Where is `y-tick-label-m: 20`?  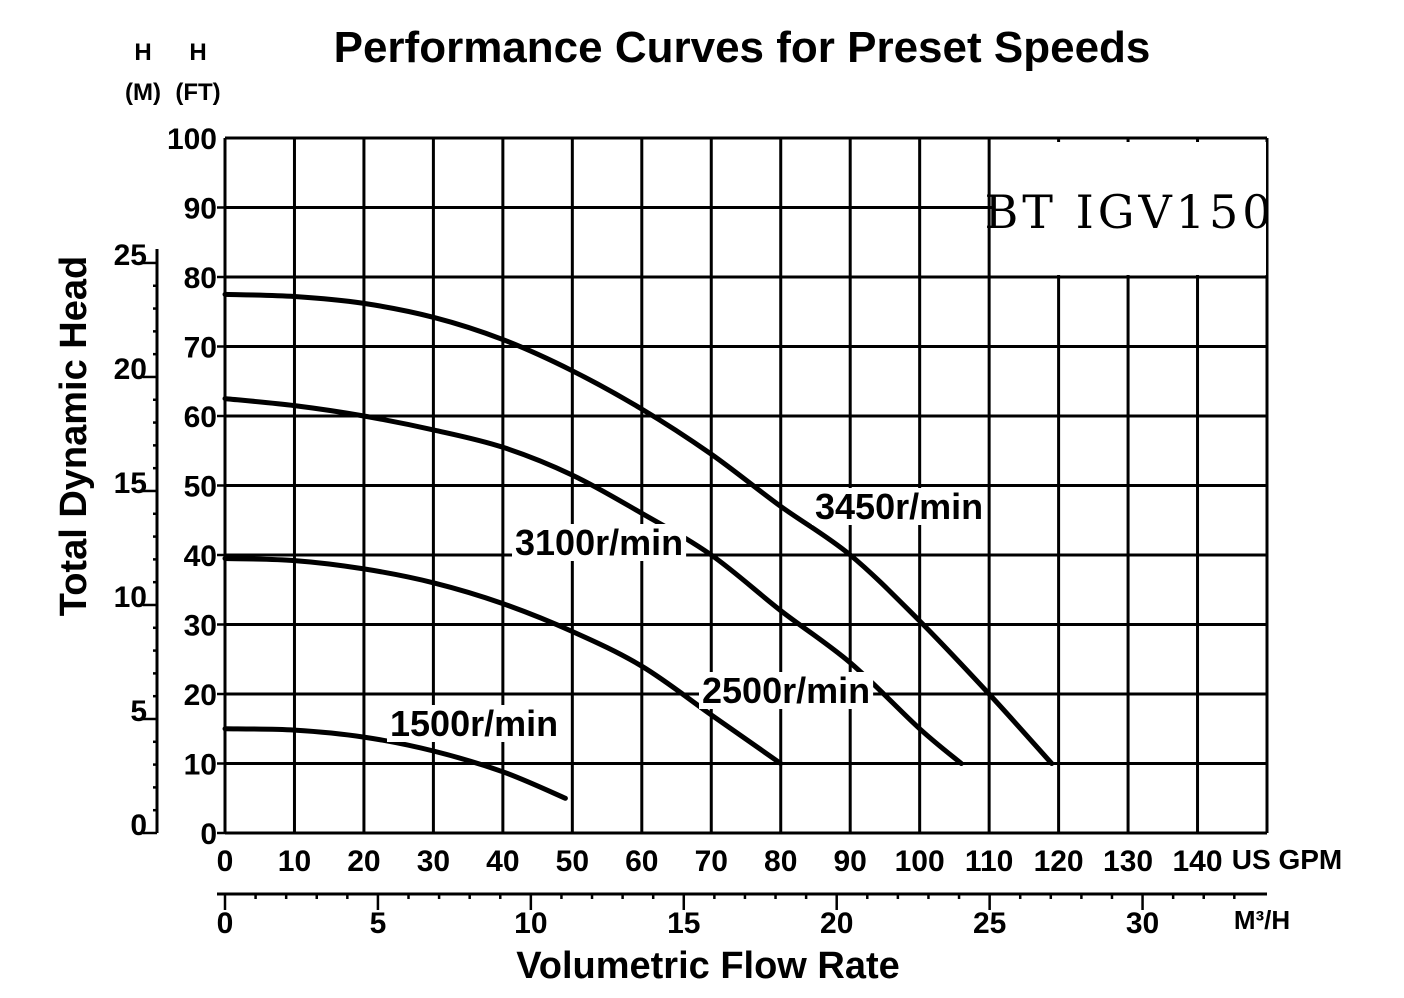 y-tick-label-m: 20 is located at coordinates (130, 369).